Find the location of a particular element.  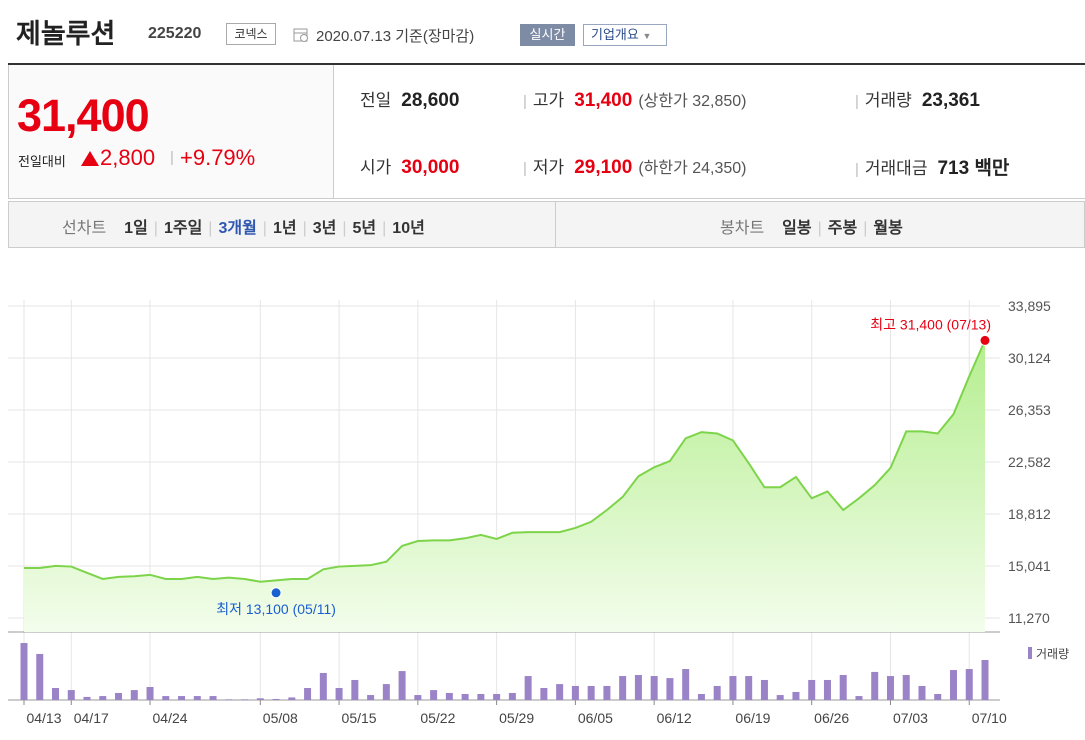

change-label: 전일대비 is located at coordinates (42, 161).